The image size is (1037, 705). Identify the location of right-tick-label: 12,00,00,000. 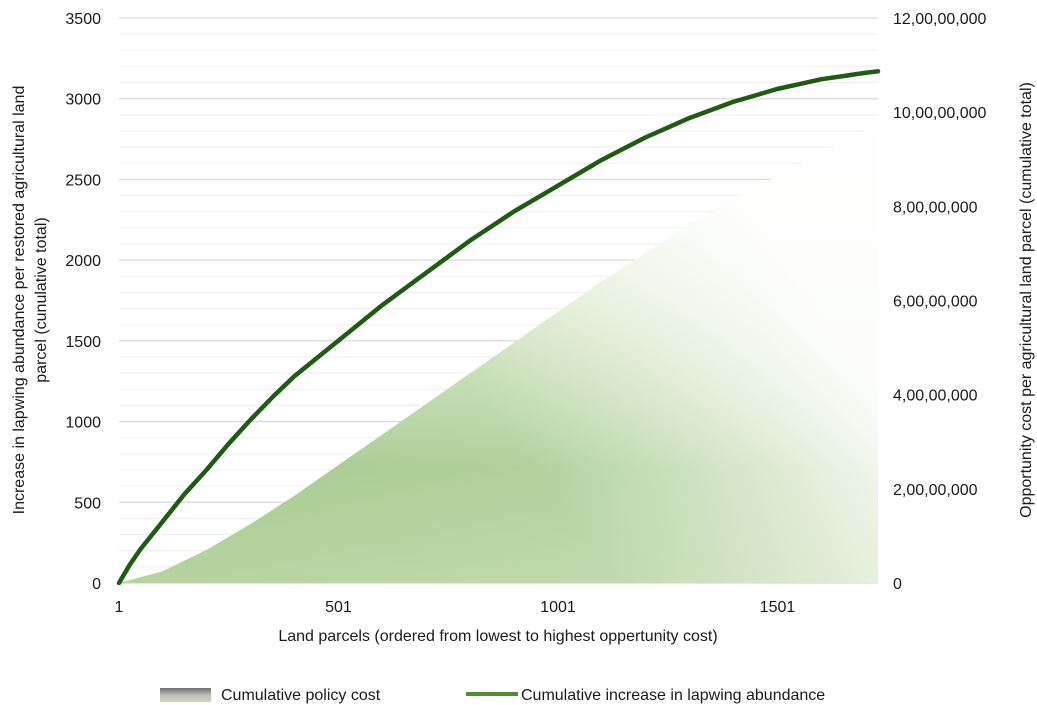
(940, 19).